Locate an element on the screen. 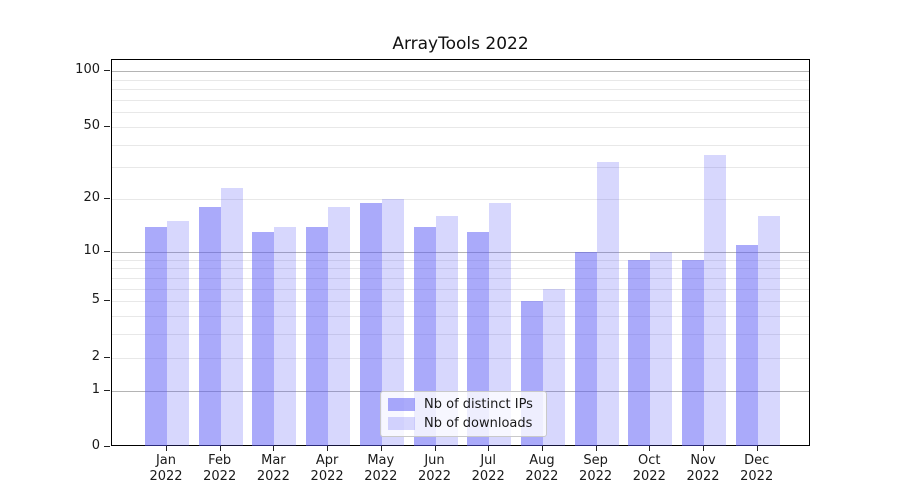  bar-nb-of-downloads-jul is located at coordinates (500, 324).